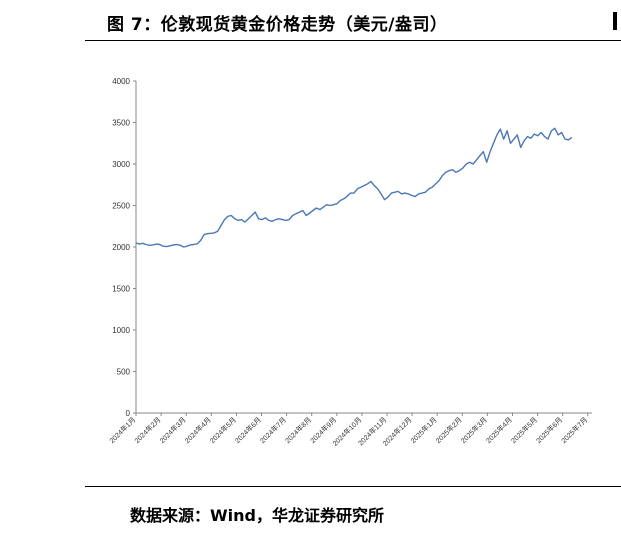  Describe the element at coordinates (499, 430) in the screenshot. I see `x-tick-label: 2025年4月` at that location.